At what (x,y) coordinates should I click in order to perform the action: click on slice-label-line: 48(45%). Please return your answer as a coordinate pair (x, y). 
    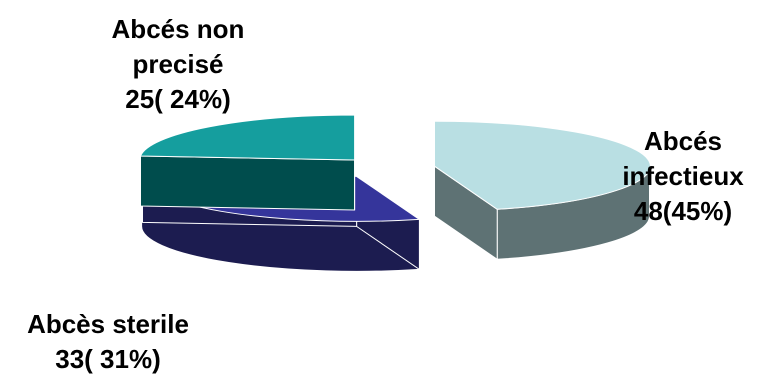
    Looking at the image, I should click on (683, 211).